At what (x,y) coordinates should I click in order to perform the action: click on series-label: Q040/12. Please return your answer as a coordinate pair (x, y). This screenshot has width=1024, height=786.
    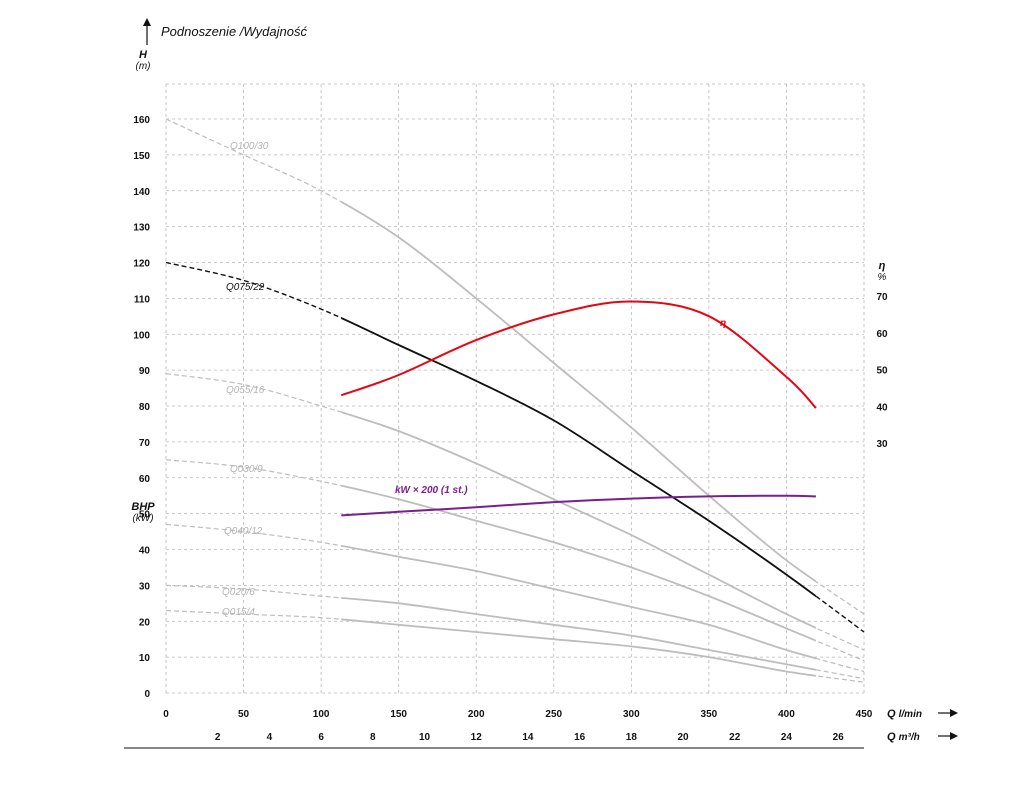
    Looking at the image, I should click on (243, 531).